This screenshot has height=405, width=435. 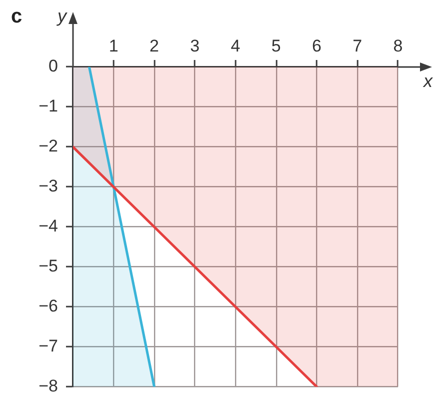 I want to click on x-tick-label: 8, so click(x=398, y=46).